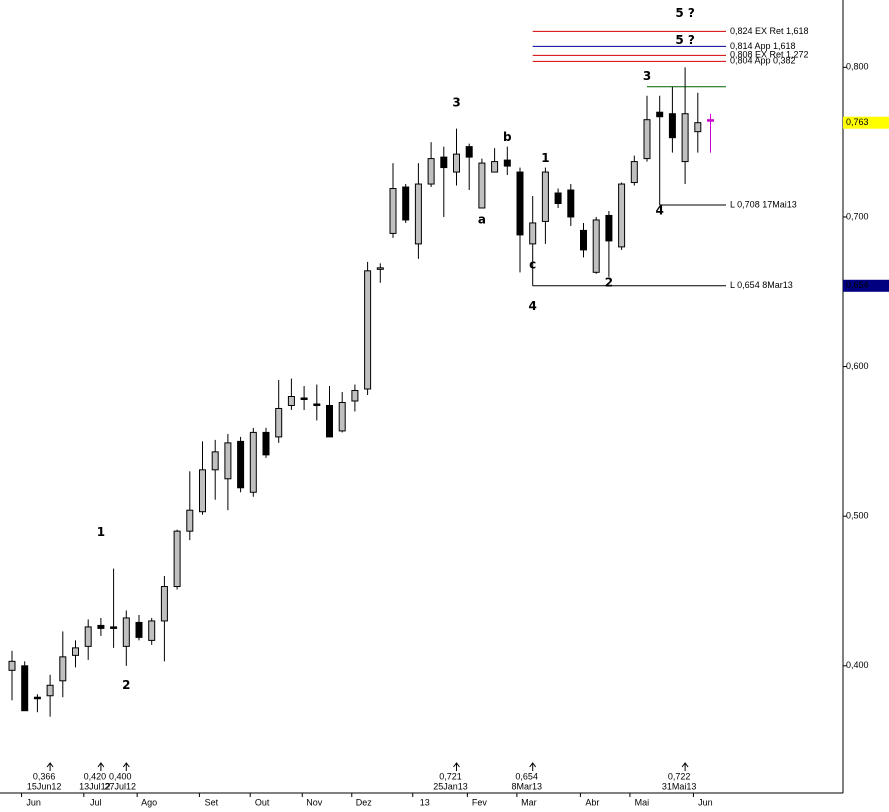  What do you see at coordinates (679, 786) in the screenshot?
I see `pivot-date: 31Mai13` at bounding box center [679, 786].